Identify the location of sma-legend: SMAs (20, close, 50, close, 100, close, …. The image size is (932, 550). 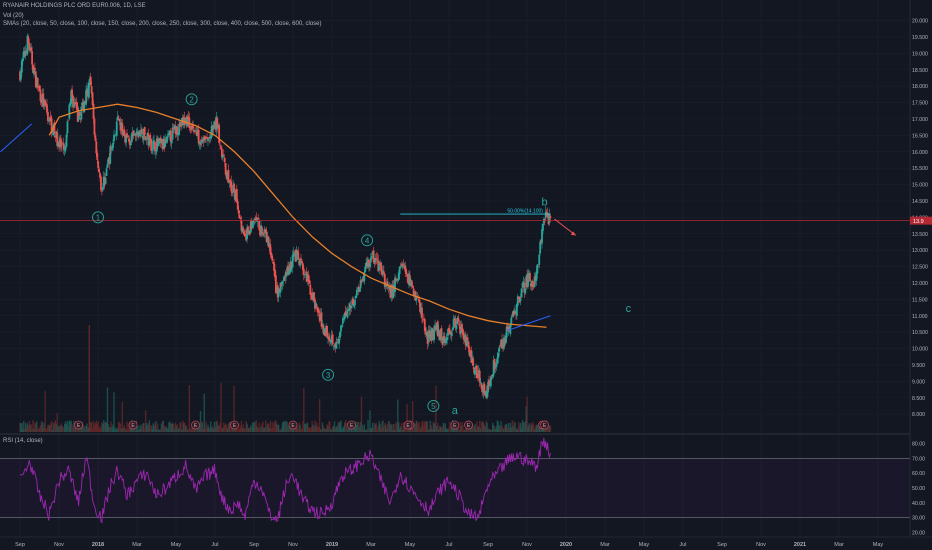
(162, 24).